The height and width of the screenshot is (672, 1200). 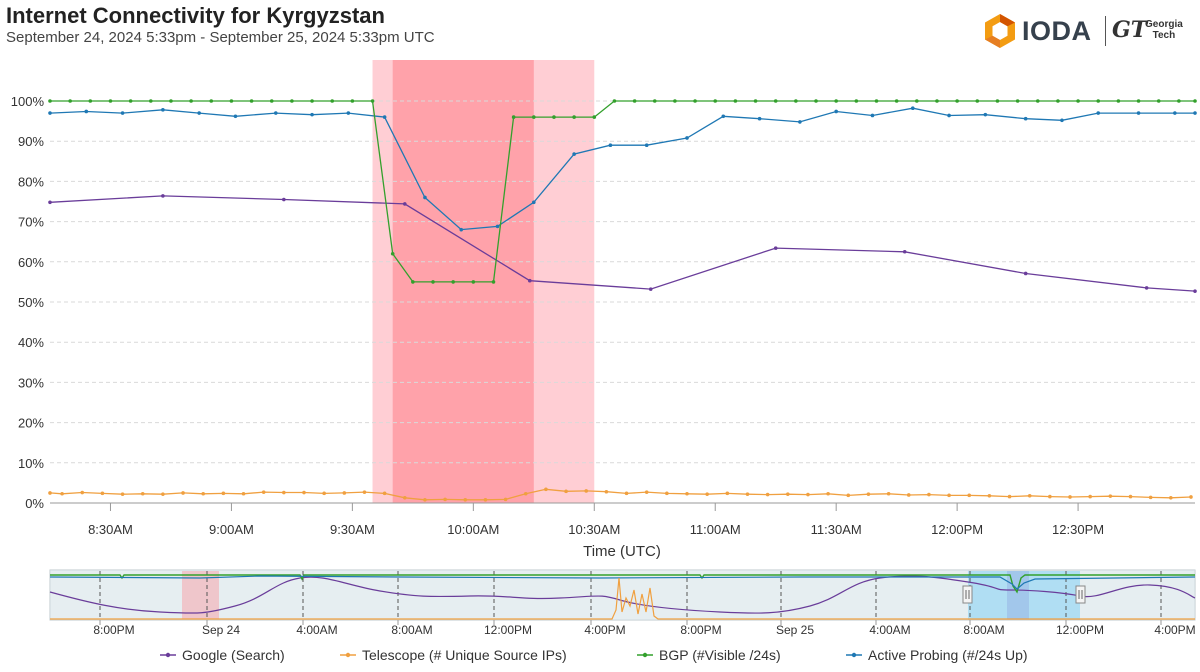 I want to click on legend-item-active-probing: Active Probing (#/24s Up), so click(x=937, y=655).